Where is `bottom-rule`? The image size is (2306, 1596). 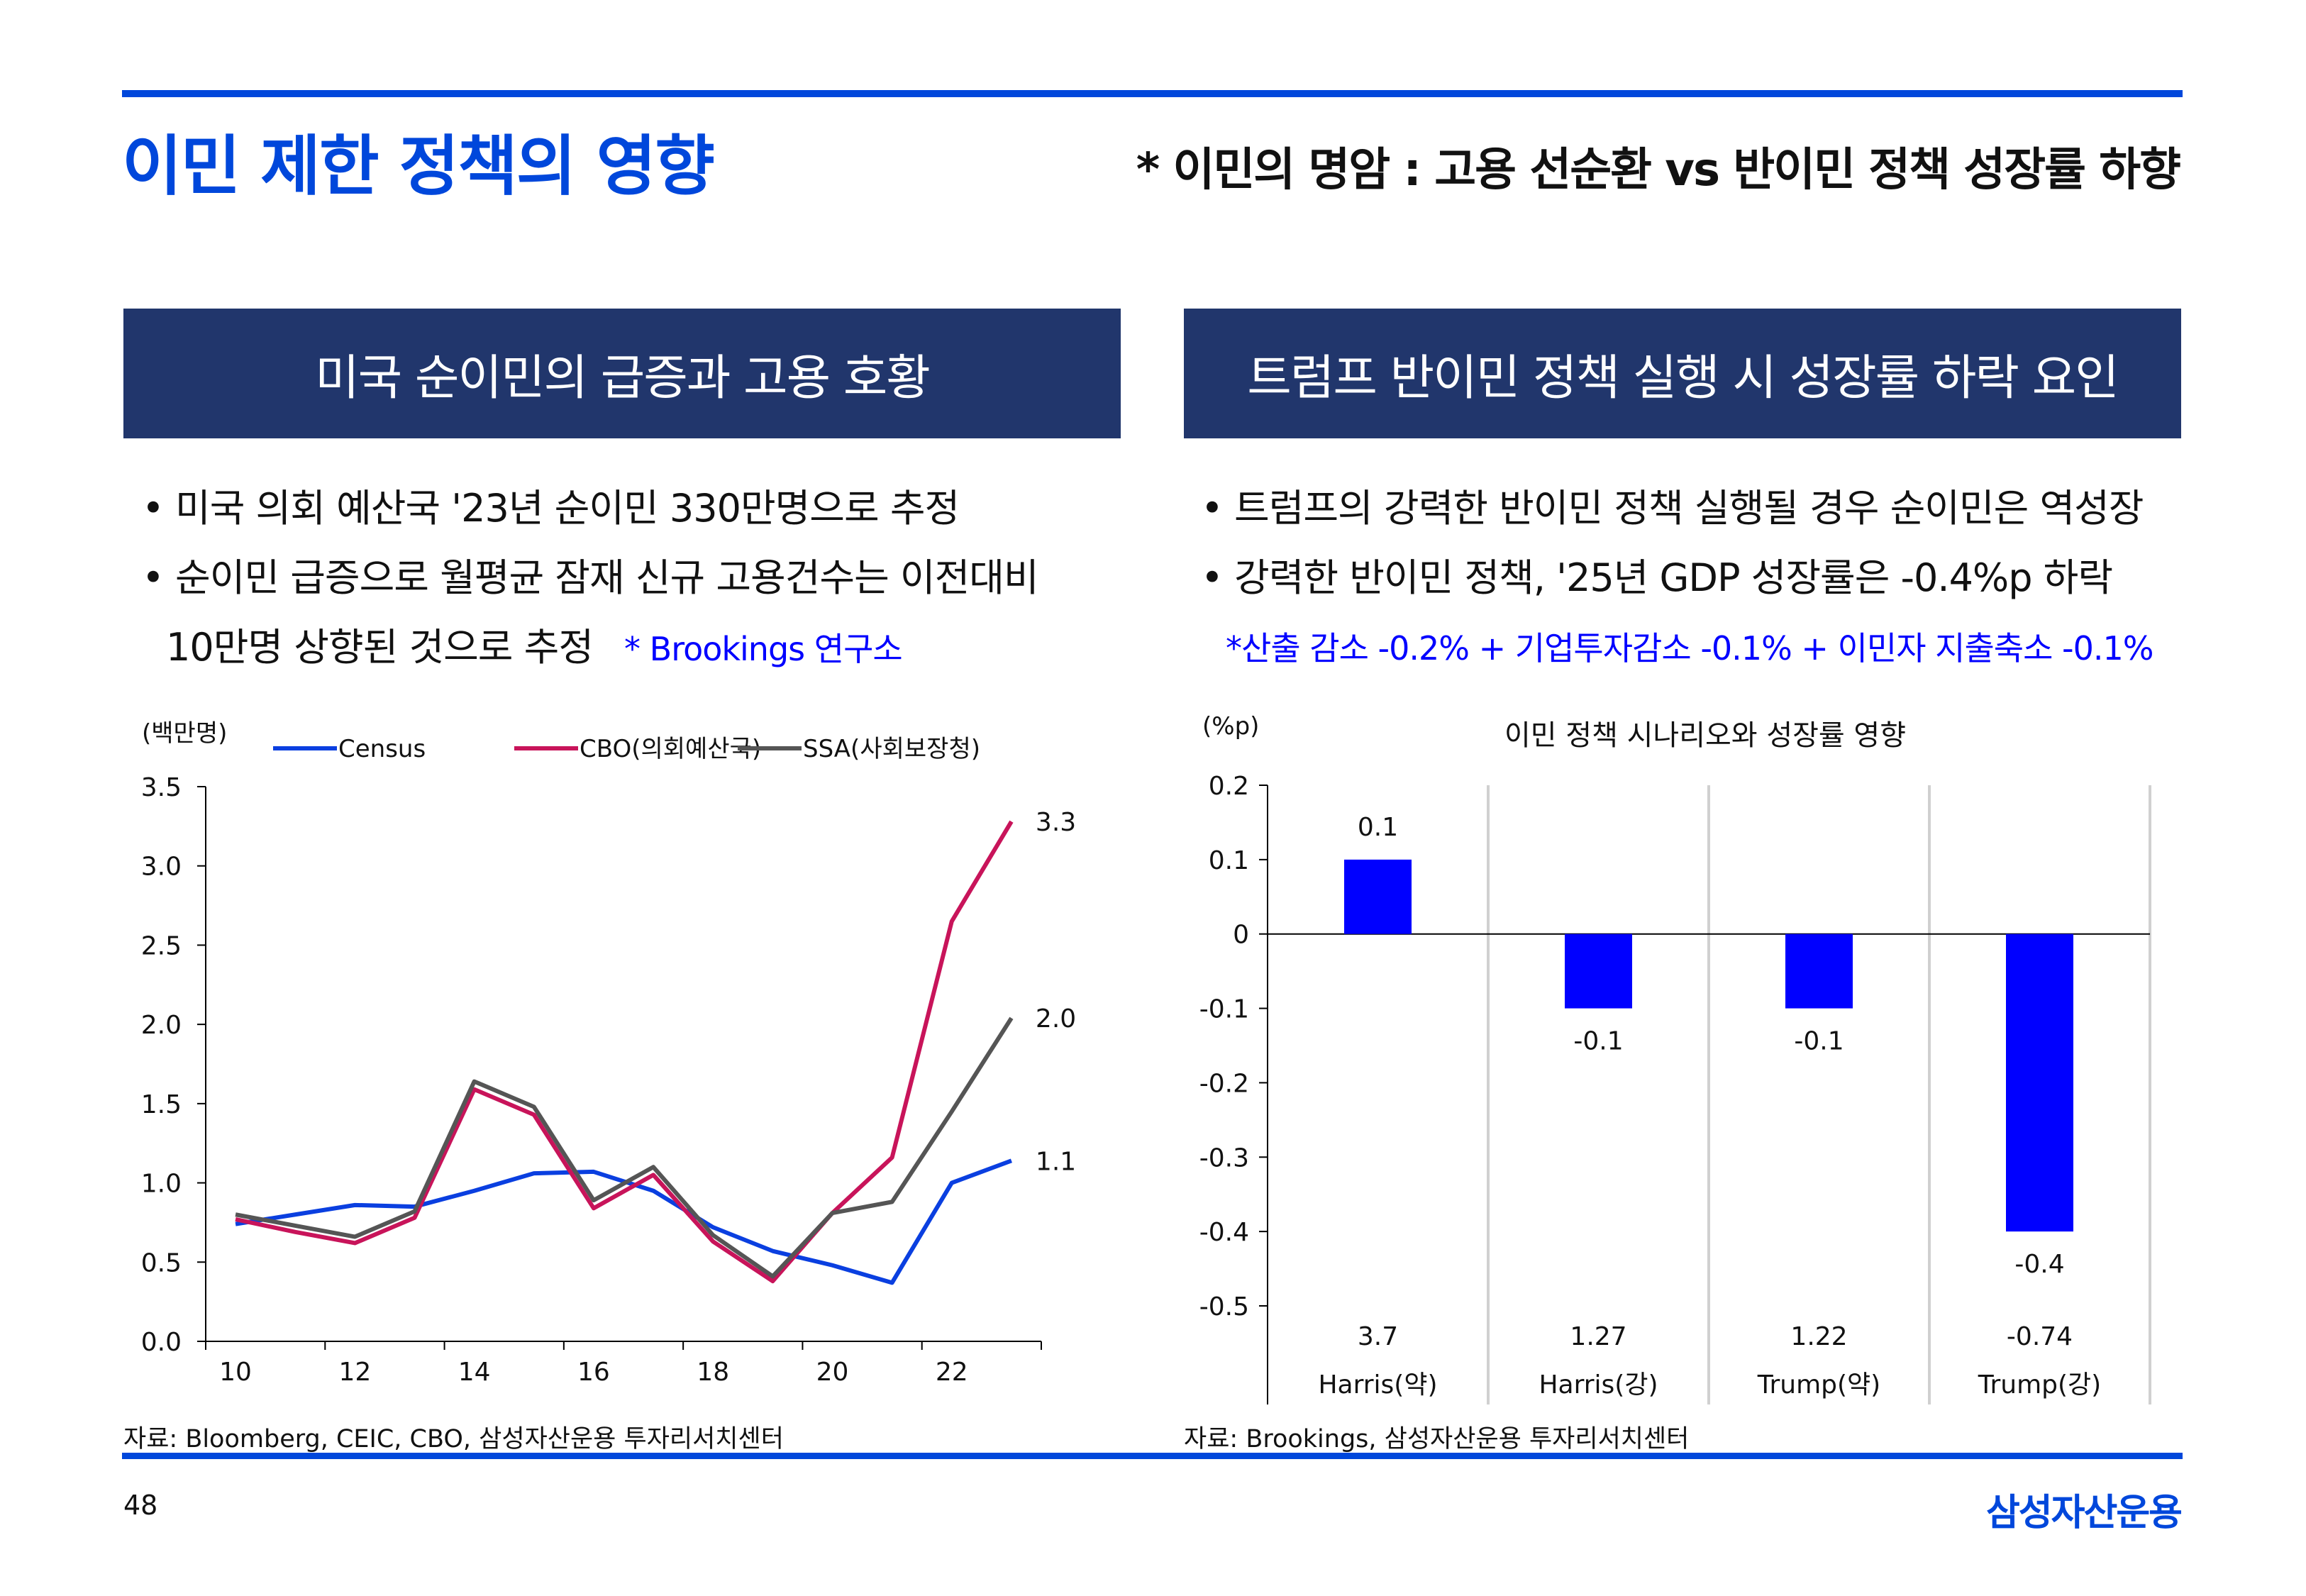 bottom-rule is located at coordinates (1152, 1456).